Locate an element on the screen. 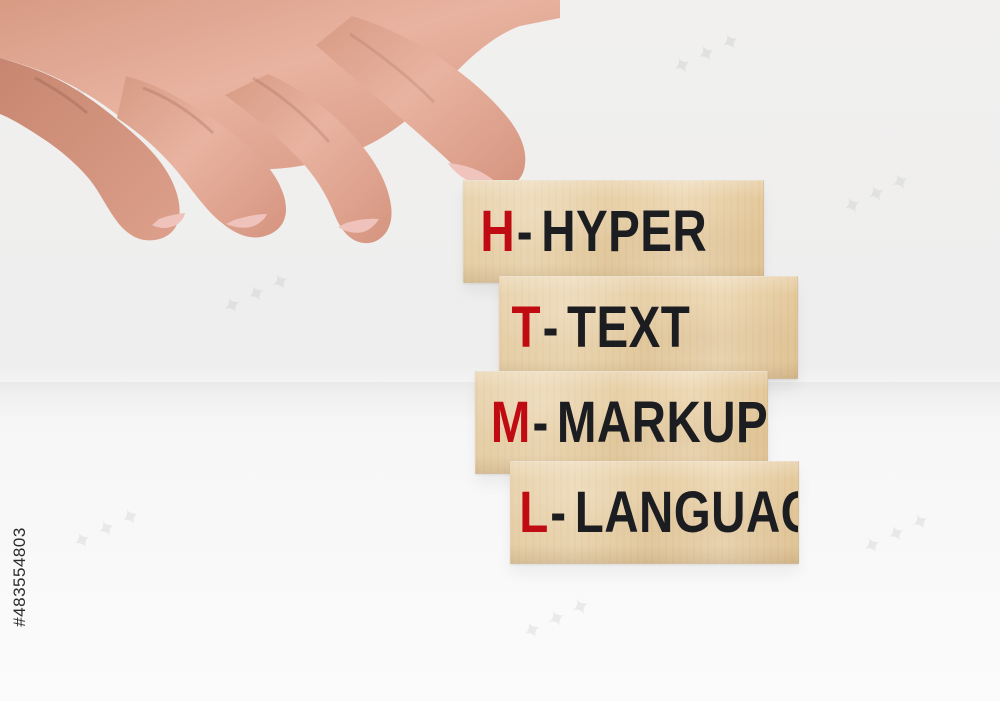 The width and height of the screenshot is (1000, 701). block-label-text: T - TEXT is located at coordinates (595, 327).